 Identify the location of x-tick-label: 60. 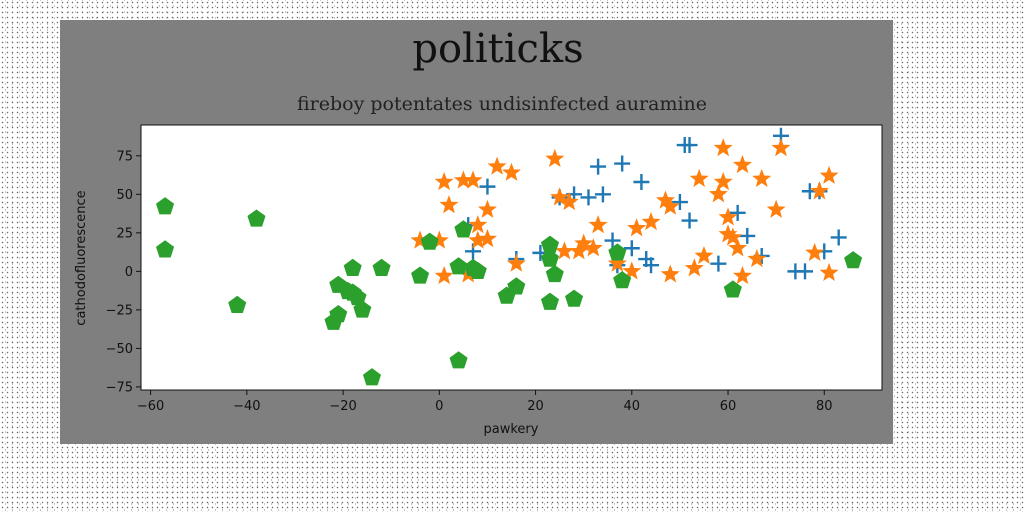
(728, 406).